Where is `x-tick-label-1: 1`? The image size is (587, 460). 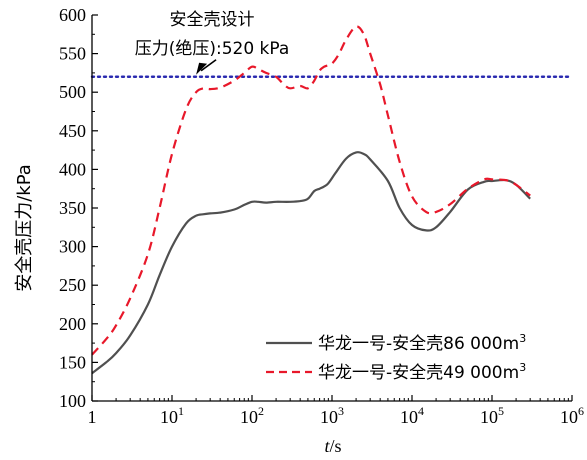
x-tick-label-1: 1 is located at coordinates (92, 417).